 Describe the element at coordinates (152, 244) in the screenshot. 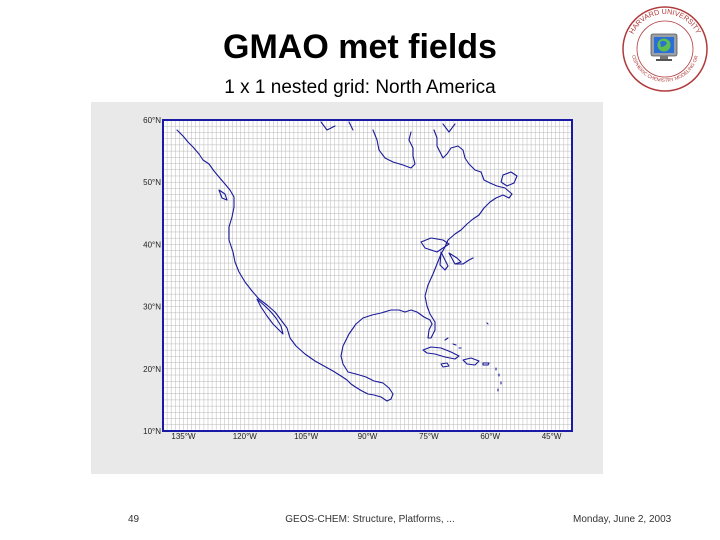

I see `latitude-label: 40°N` at that location.